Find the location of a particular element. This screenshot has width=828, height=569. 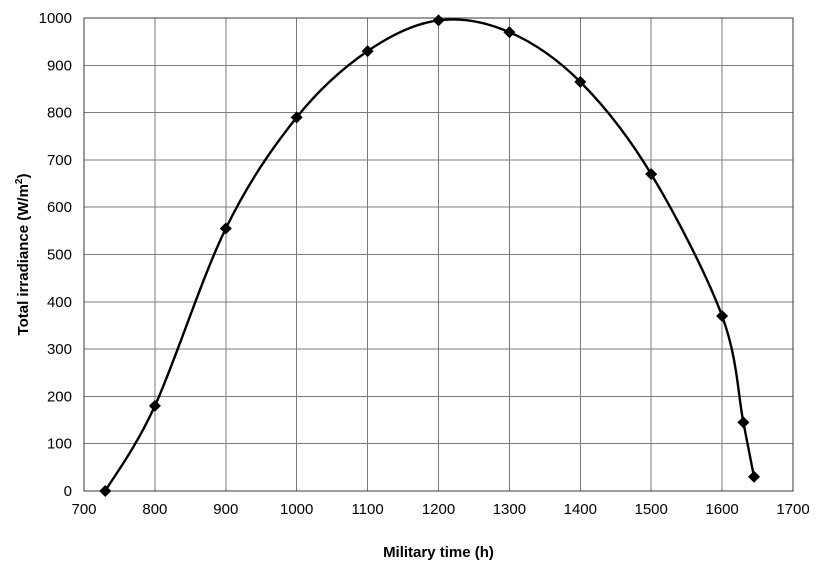

y-axis-title-suffix: ) is located at coordinates (23, 176).